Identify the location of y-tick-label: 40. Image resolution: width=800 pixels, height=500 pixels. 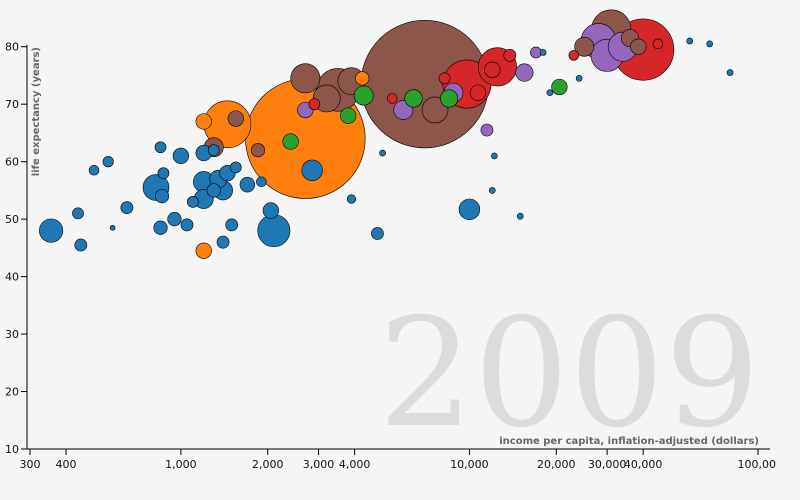
(12, 277).